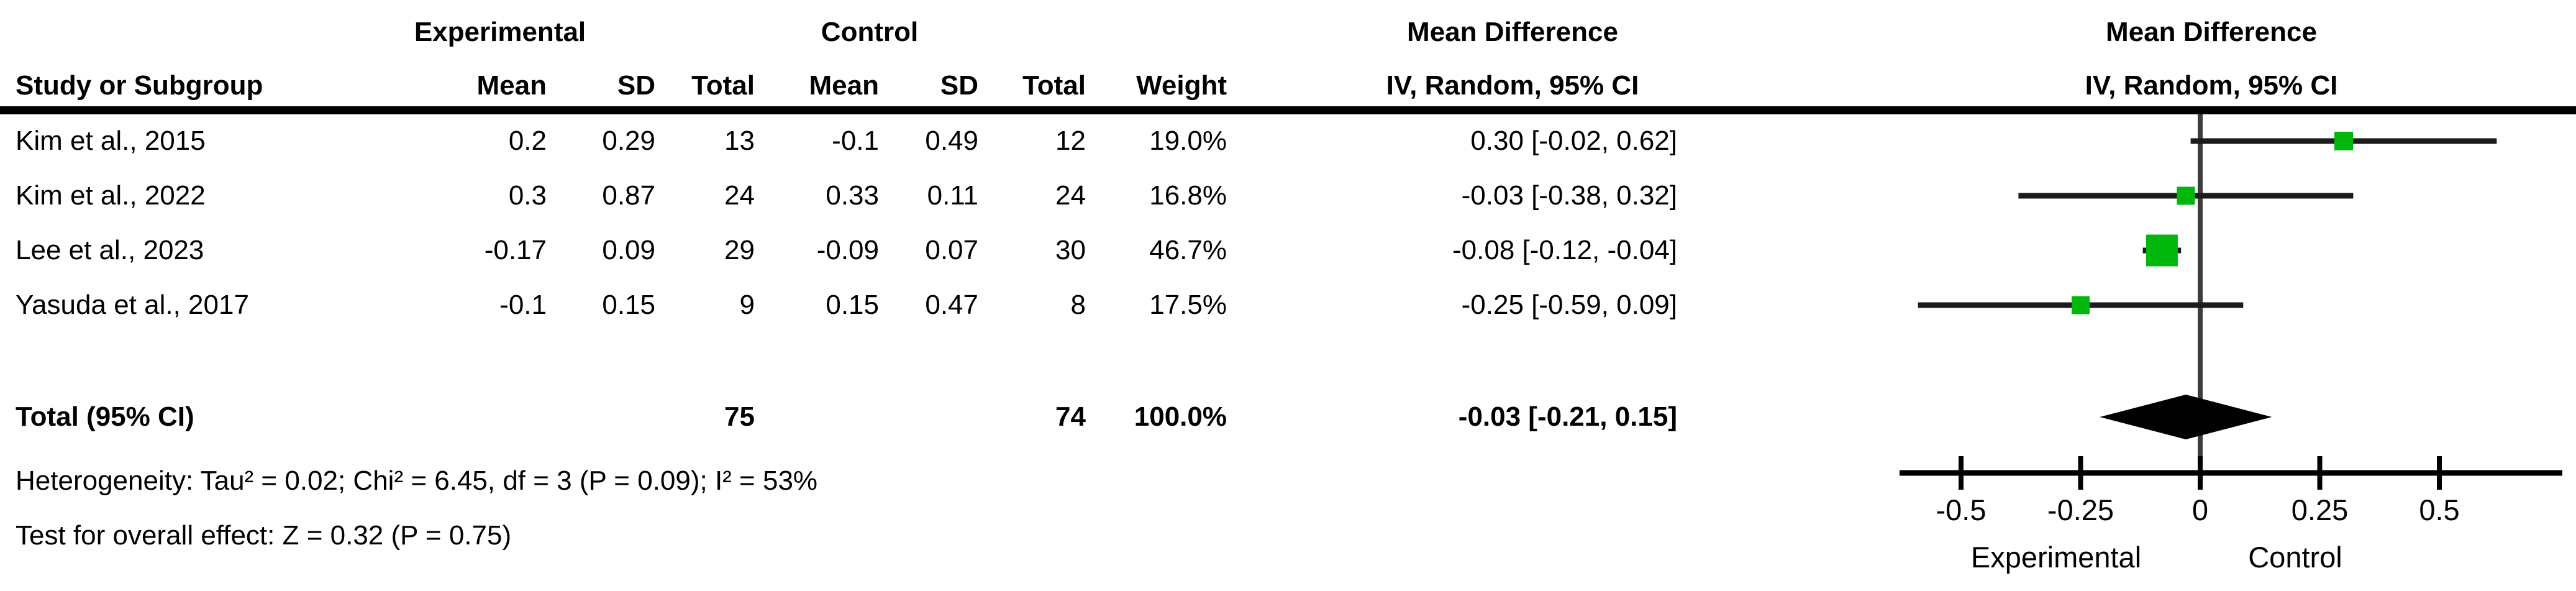 The image size is (2576, 591). What do you see at coordinates (1569, 305) in the screenshot?
I see `ci-text: -0.25 [-0.59, 0.09]` at bounding box center [1569, 305].